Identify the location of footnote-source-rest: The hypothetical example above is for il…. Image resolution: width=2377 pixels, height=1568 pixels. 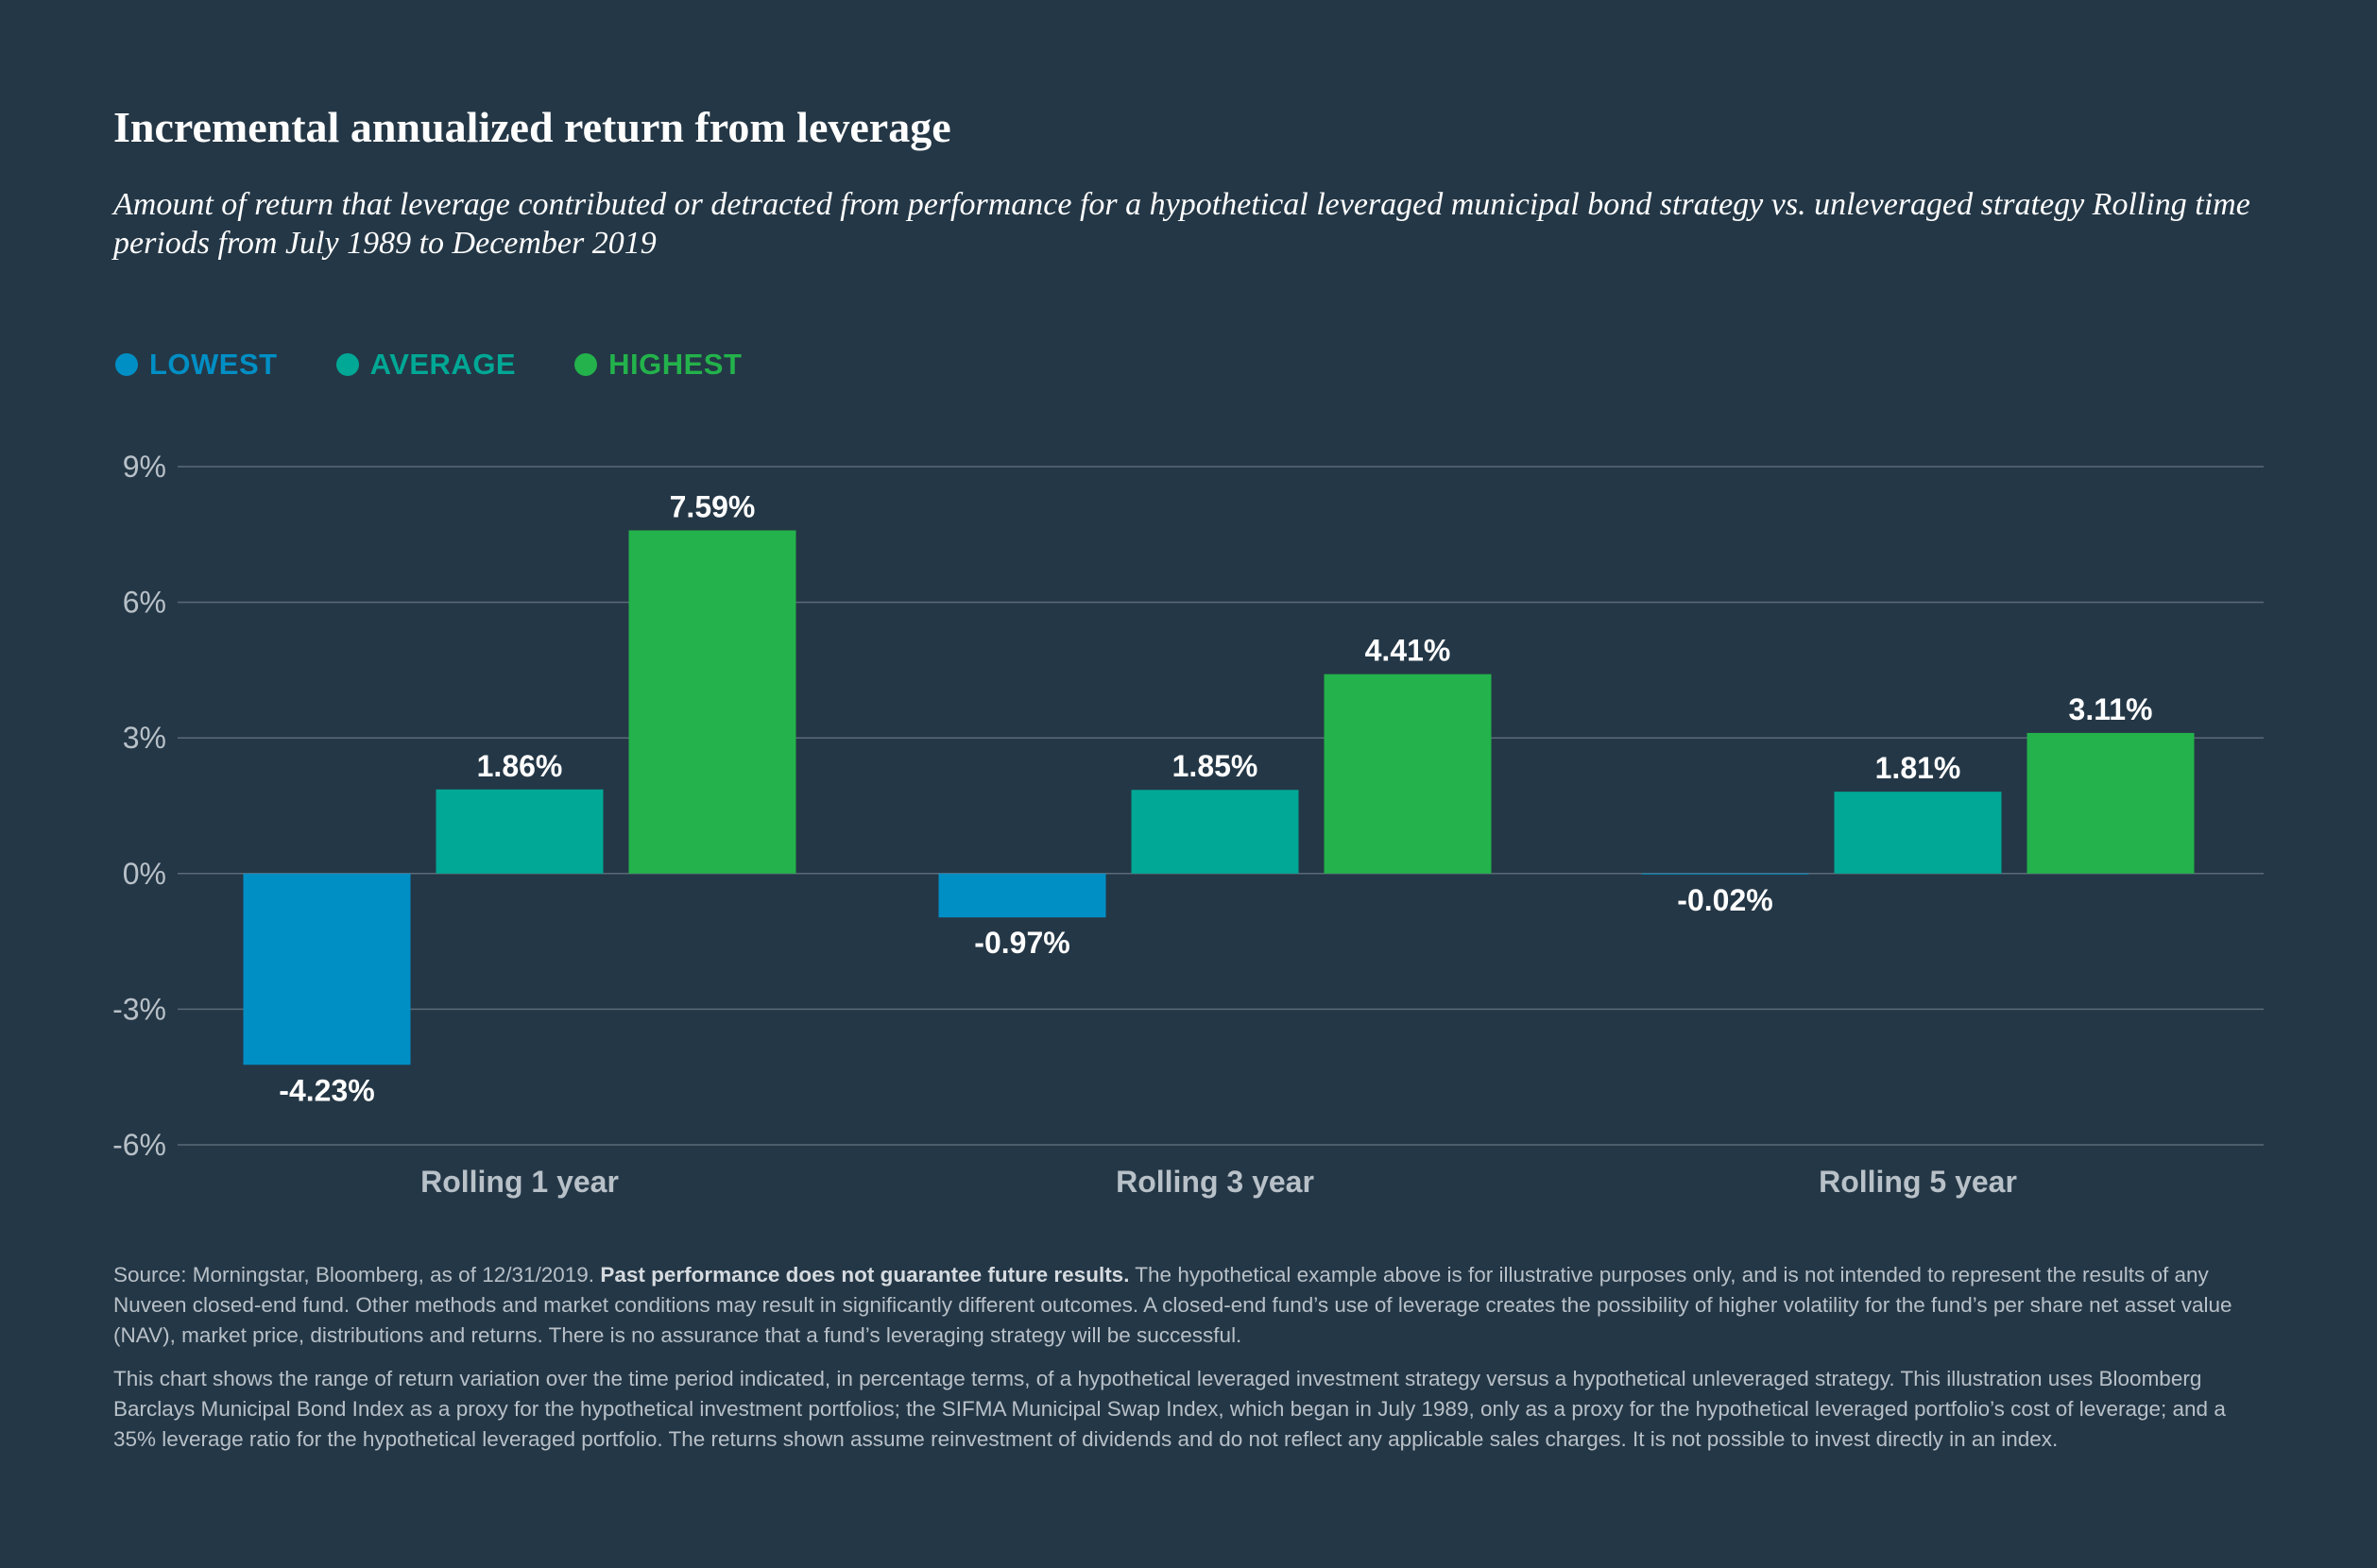
(1172, 1305).